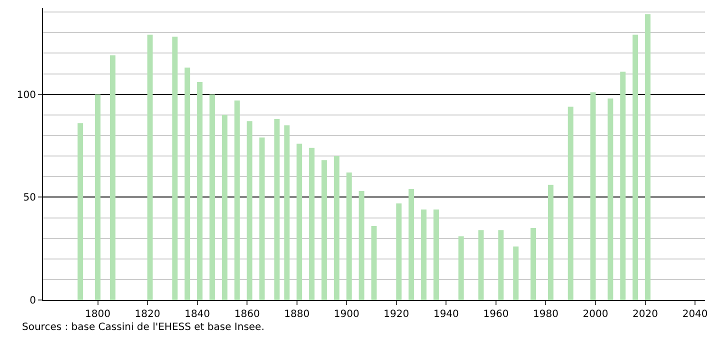 The image size is (710, 340). Describe the element at coordinates (645, 314) in the screenshot. I see `x-tick-label: 2020` at that location.